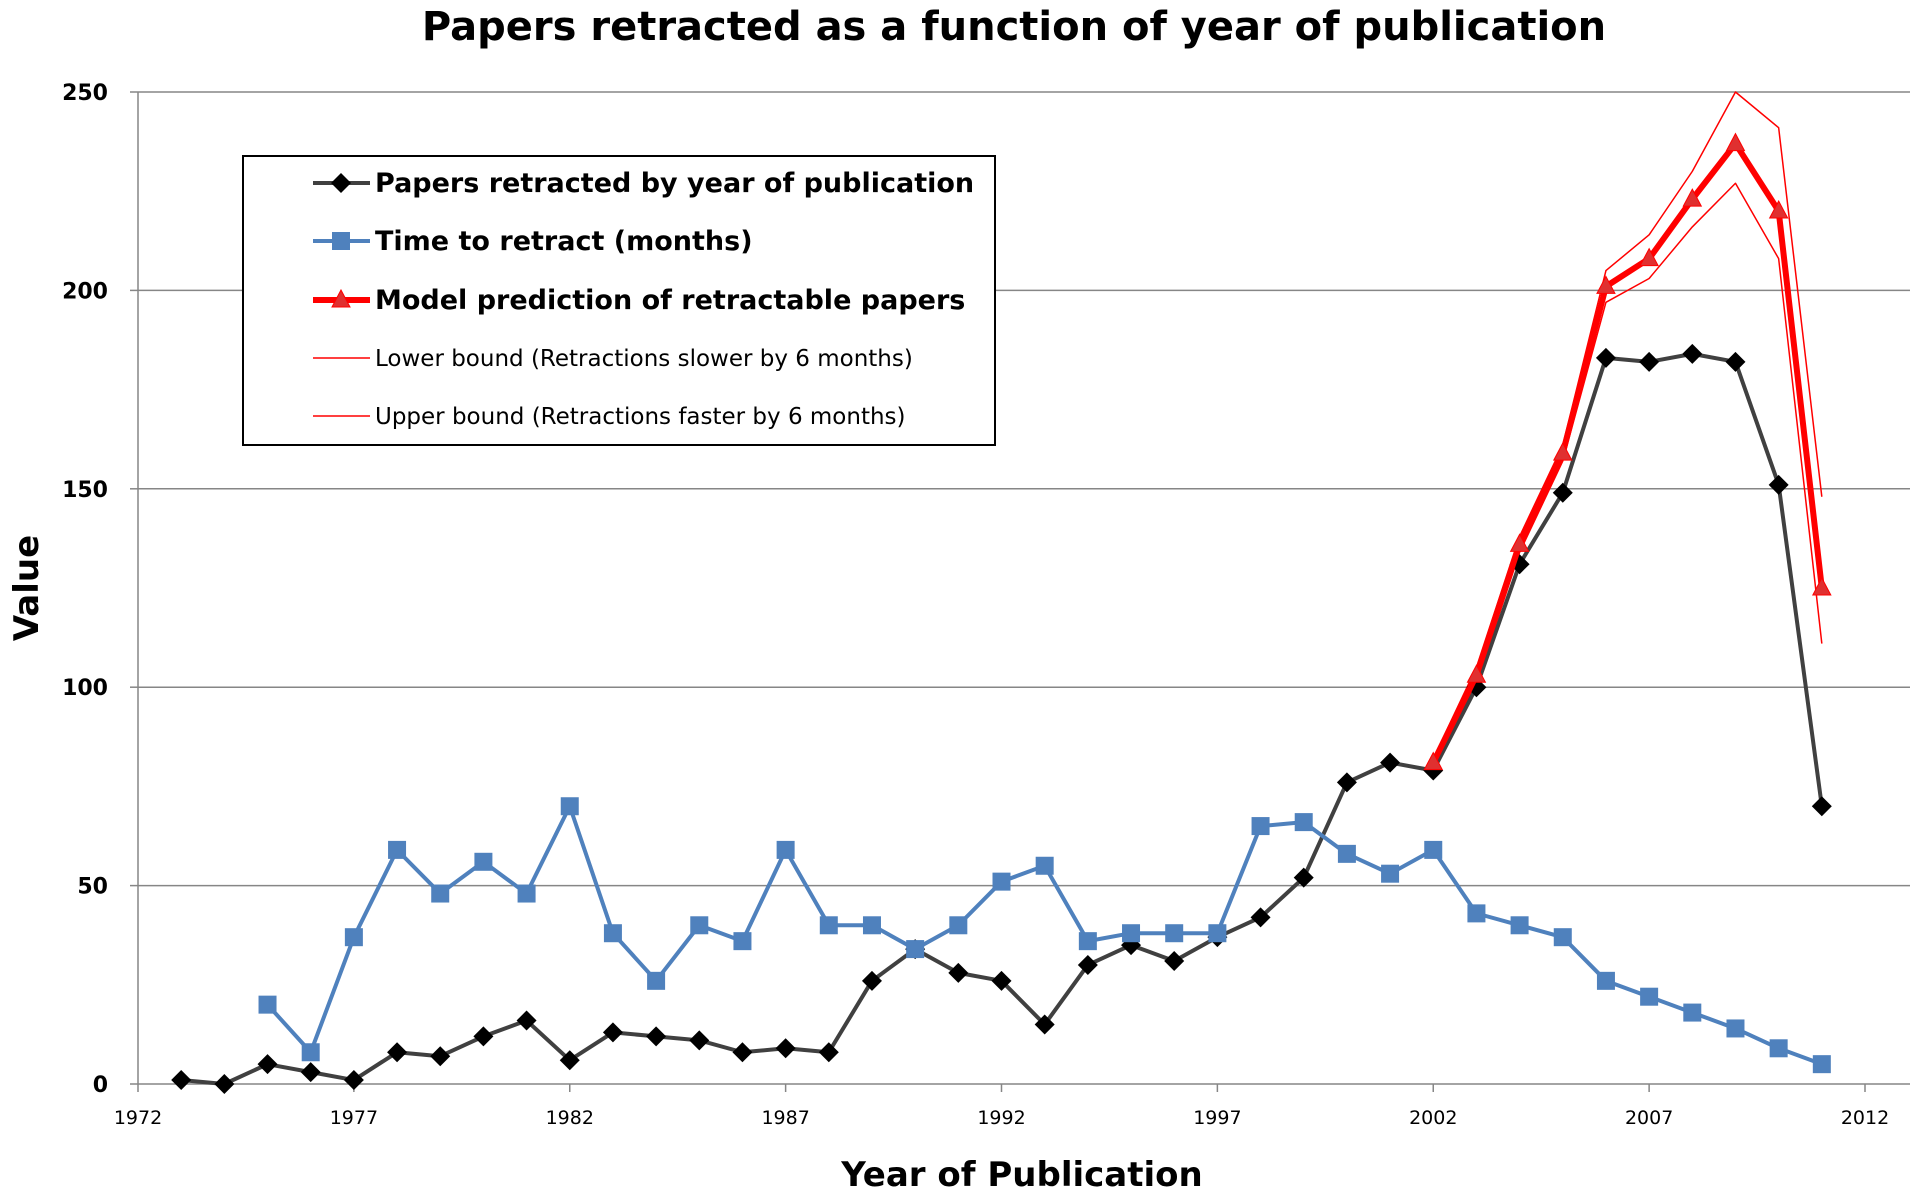  I want to click on y-tick-label: 100, so click(85, 688).